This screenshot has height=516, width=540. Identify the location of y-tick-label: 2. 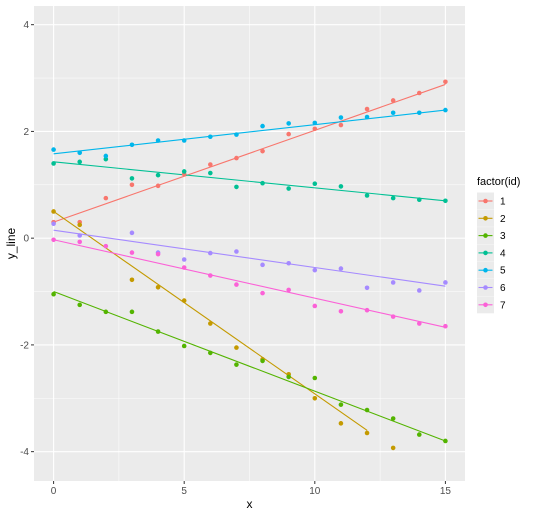
(26, 132).